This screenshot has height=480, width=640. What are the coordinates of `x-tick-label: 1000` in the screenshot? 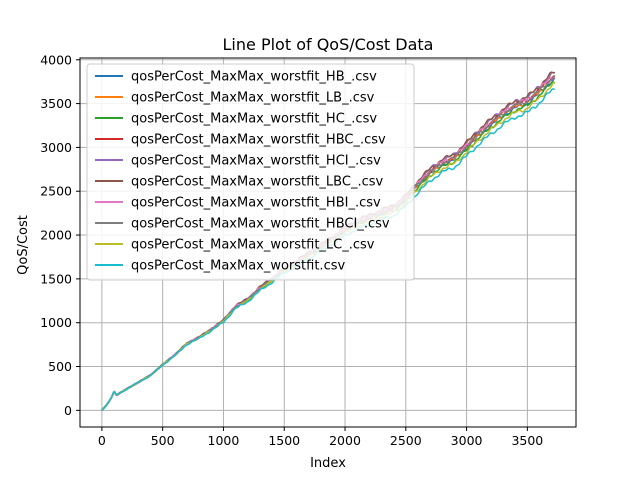 It's located at (224, 440).